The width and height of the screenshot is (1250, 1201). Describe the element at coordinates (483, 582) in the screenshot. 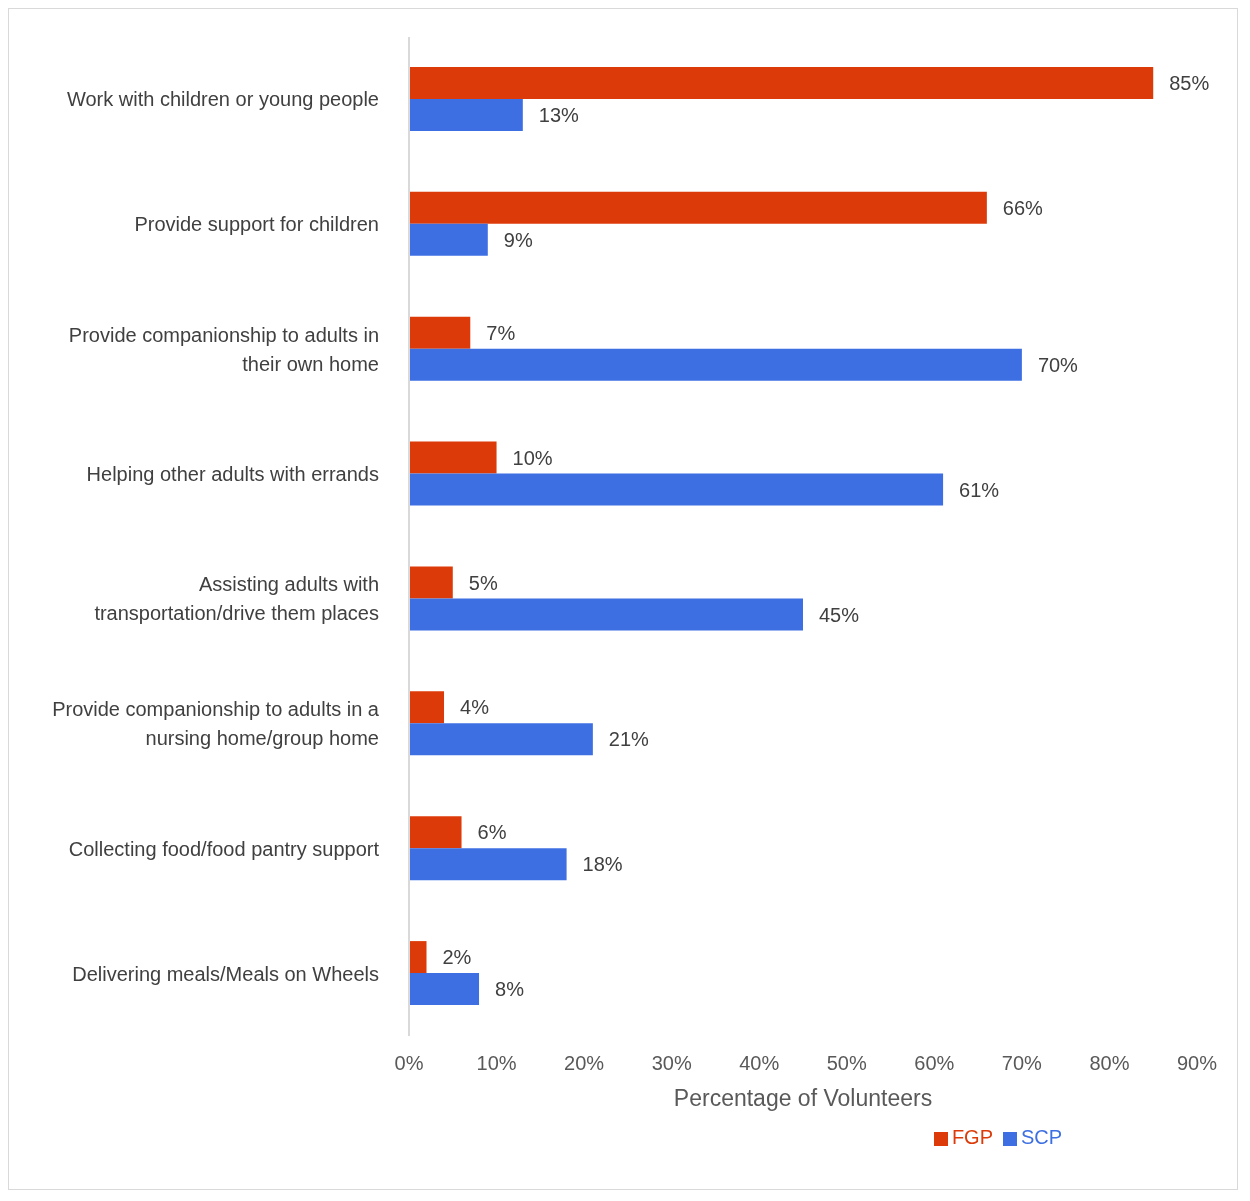

I see `data-label: 5%` at that location.